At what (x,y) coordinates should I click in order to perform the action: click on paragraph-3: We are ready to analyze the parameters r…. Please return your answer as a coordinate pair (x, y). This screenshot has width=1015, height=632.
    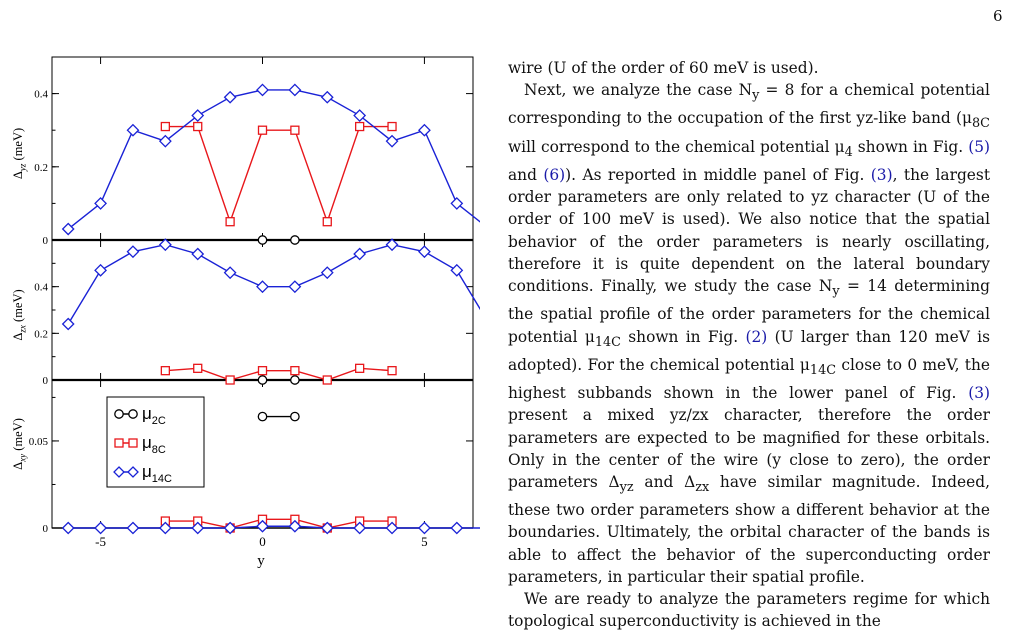
    Looking at the image, I should click on (749, 610).